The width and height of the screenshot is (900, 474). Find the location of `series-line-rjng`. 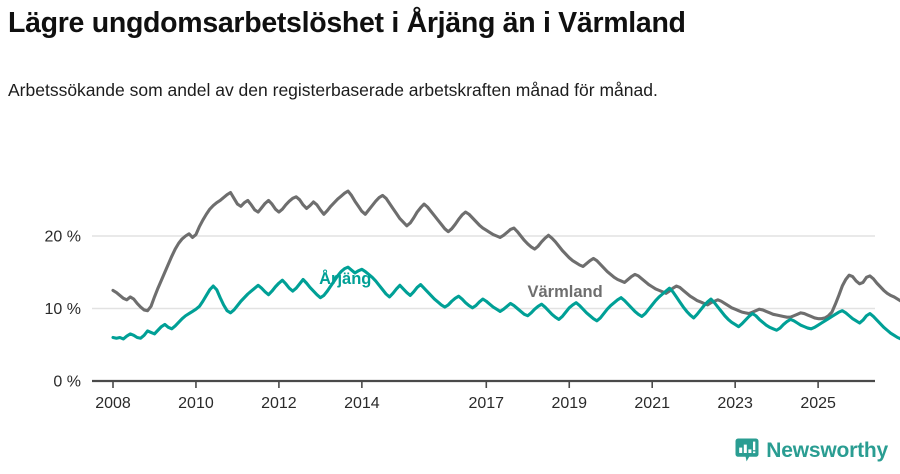

series-line-rjng is located at coordinates (505, 303).